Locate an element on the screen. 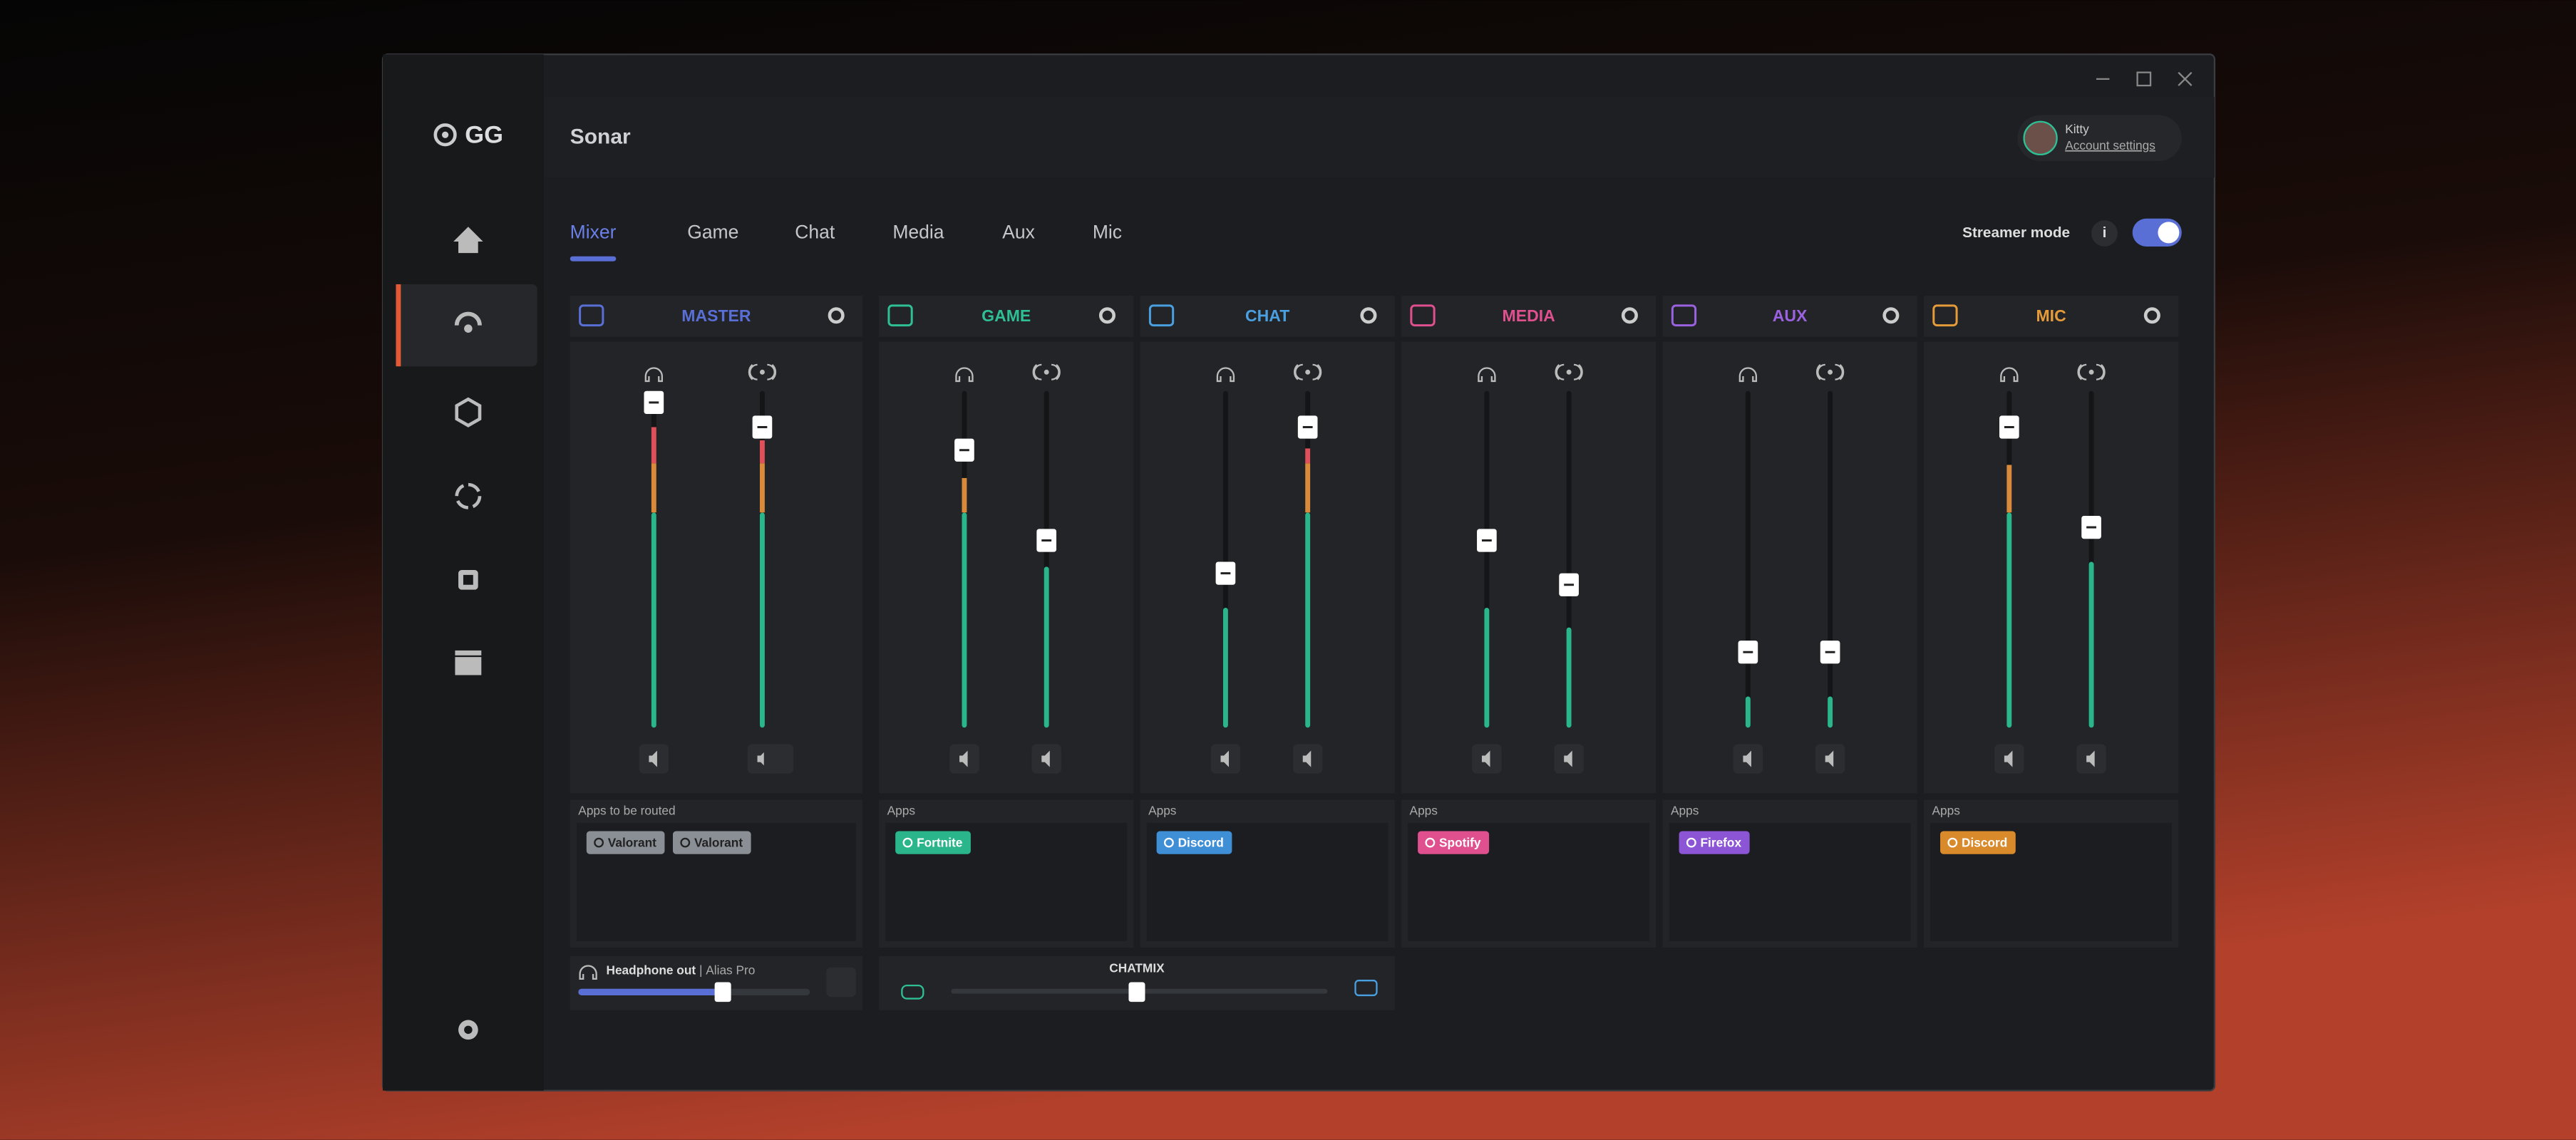 Image resolution: width=2576 pixels, height=1140 pixels. monitor-button is located at coordinates (778, 758).